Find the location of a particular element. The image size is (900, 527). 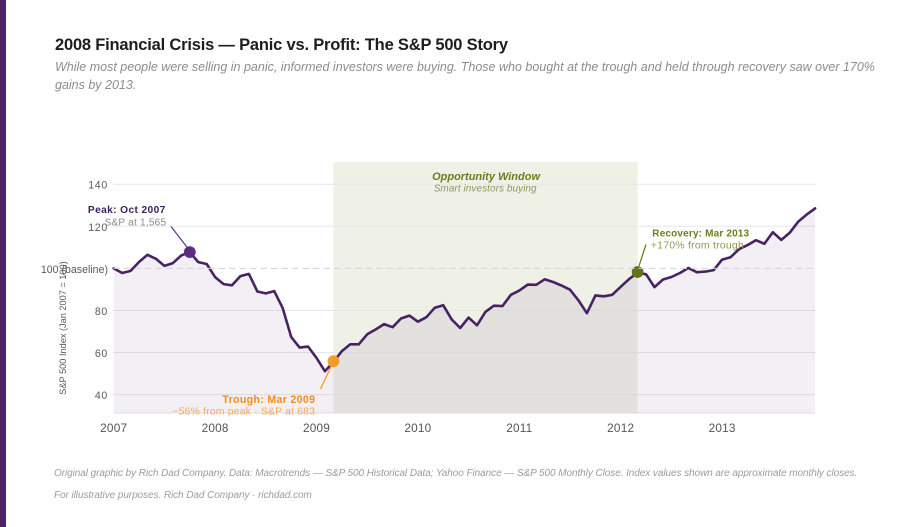

svg-text: +170% from trough is located at coordinates (697, 246).